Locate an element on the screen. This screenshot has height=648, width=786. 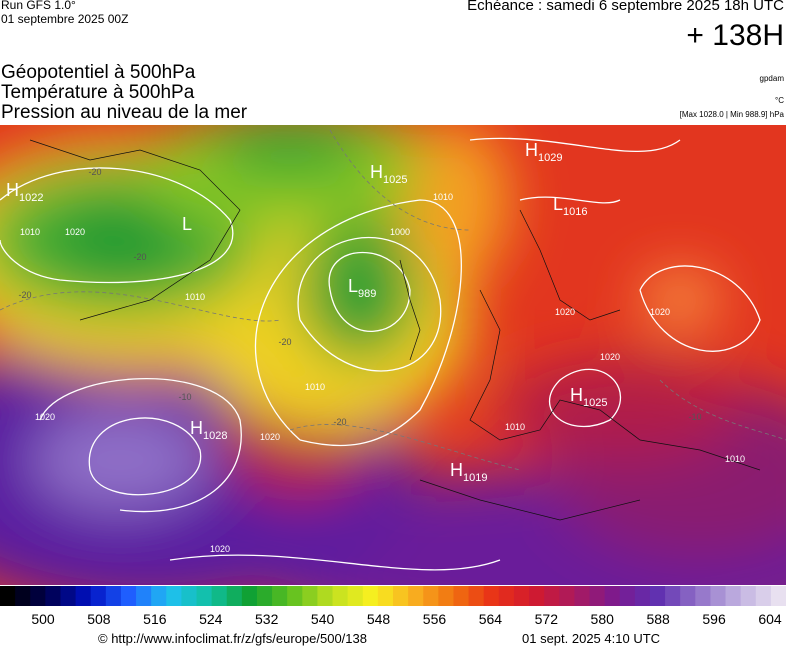
pressure-center: H1025 is located at coordinates (388, 174).